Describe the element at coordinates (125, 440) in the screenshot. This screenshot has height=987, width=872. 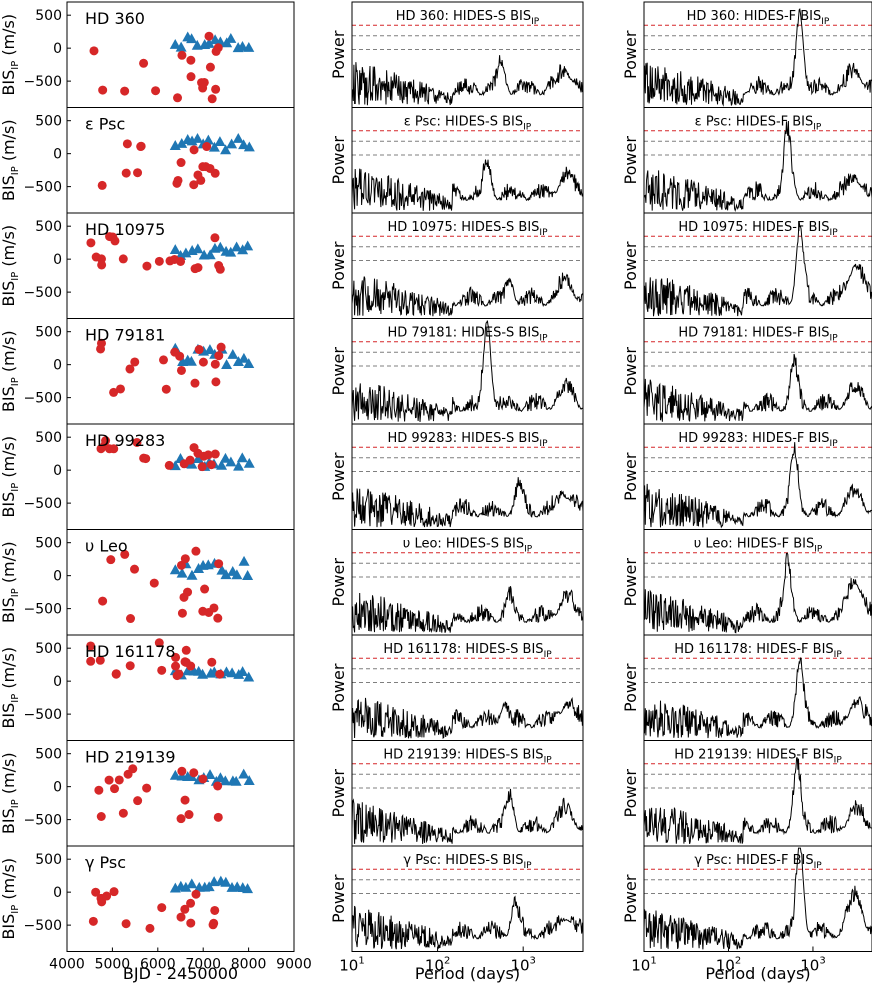
I see `star-name: HD 99283` at that location.